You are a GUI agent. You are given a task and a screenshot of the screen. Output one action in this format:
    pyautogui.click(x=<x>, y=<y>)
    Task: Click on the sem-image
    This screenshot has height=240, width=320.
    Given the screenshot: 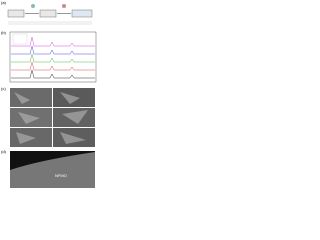 What is the action you would take?
    pyautogui.click(x=31, y=97)
    